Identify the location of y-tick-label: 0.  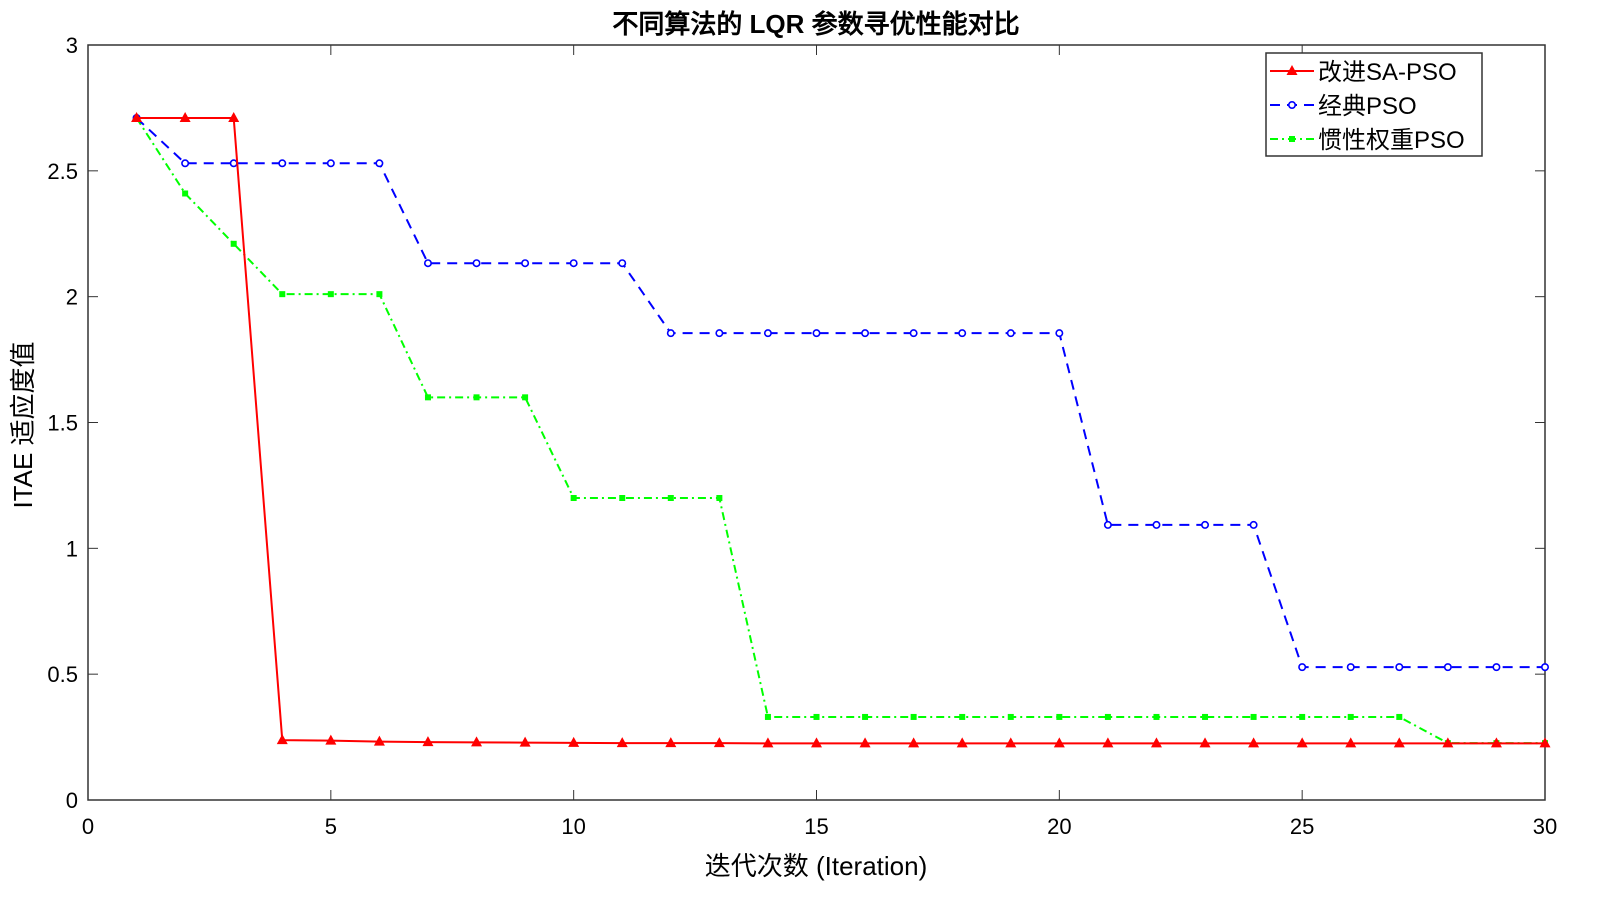
(72, 800).